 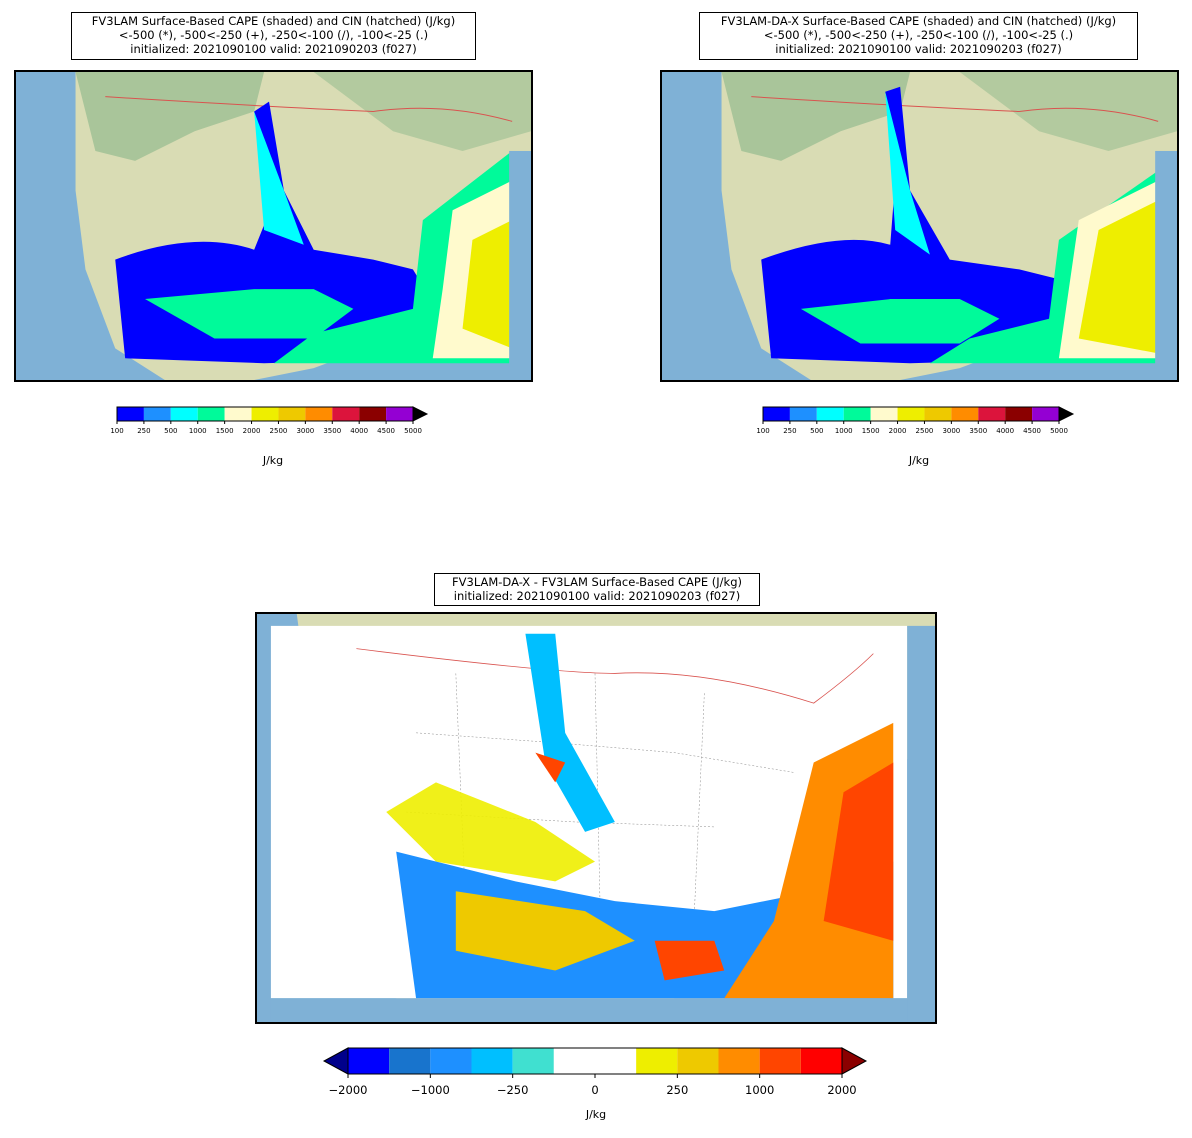 I want to click on diff-colorbar-tick-label: 0, so click(x=594, y=1090).